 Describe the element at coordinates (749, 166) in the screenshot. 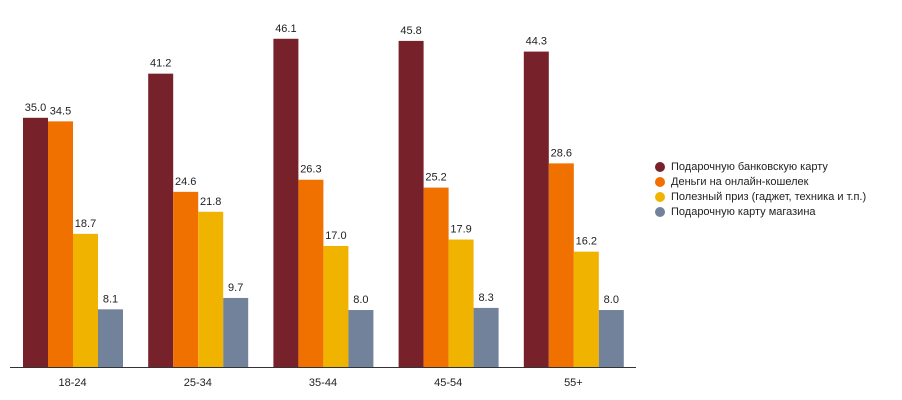

I see `legend-label-1: Подарочную банковскую карту` at that location.